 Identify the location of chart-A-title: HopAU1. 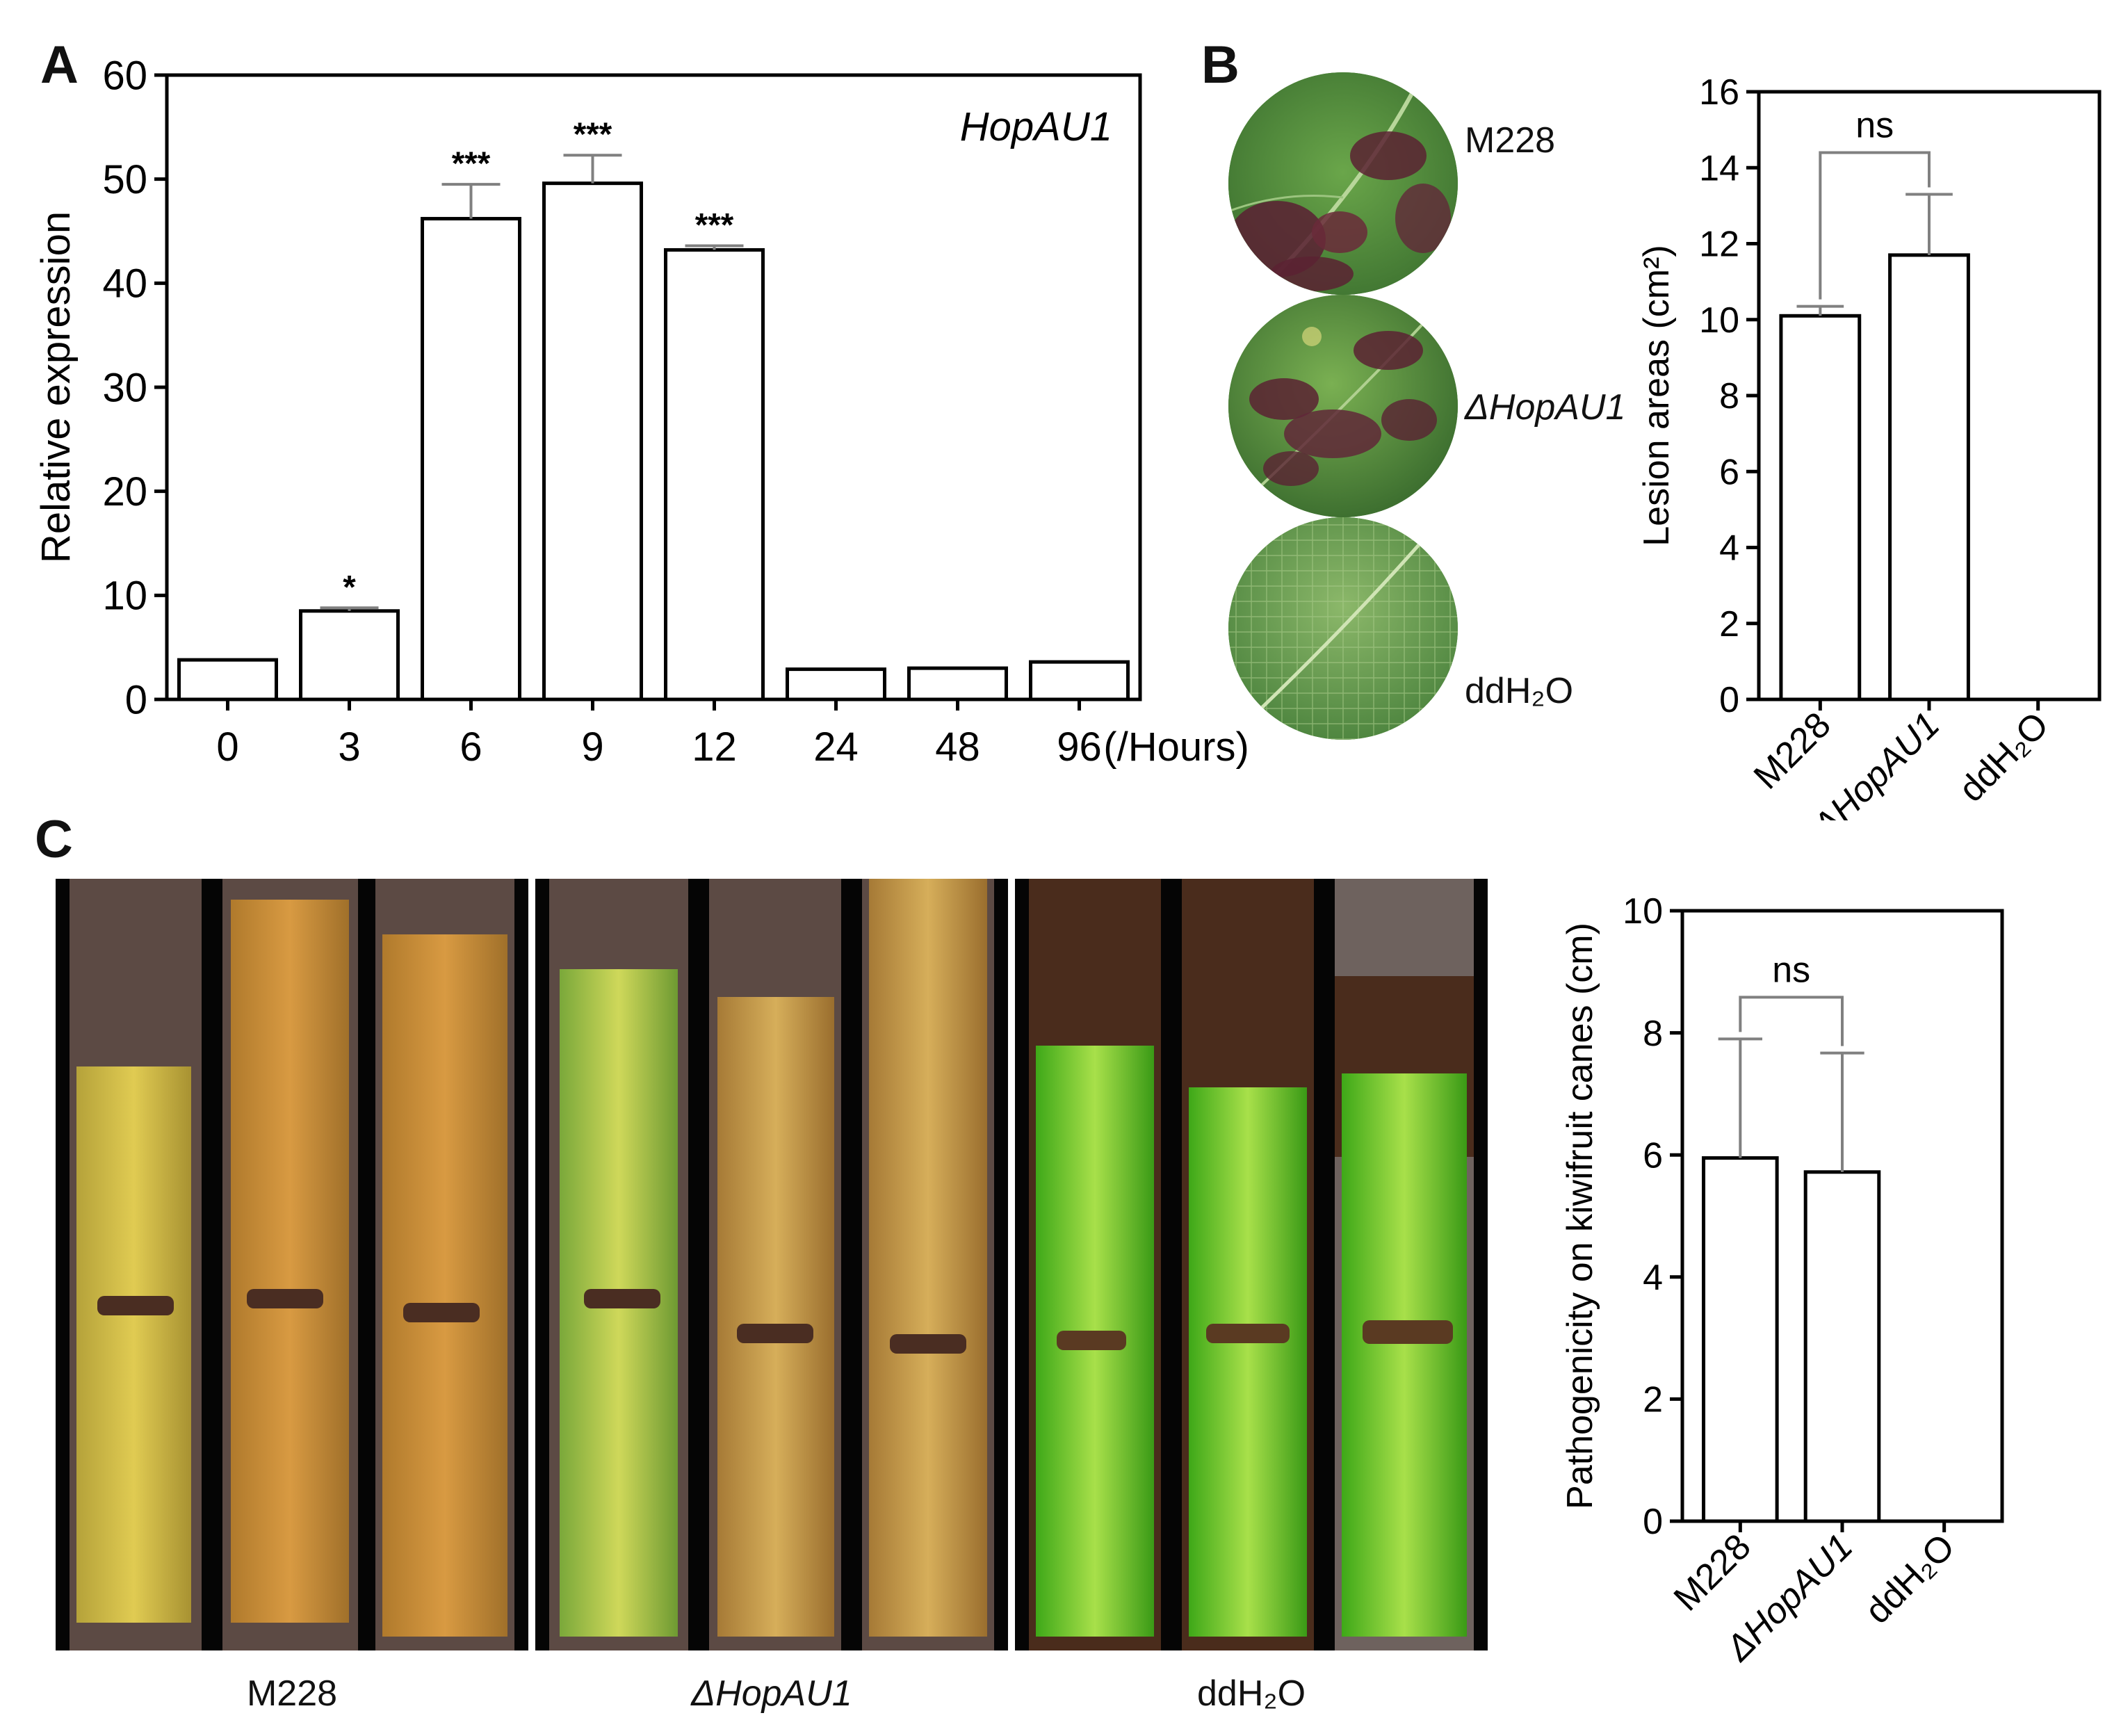
(1036, 127).